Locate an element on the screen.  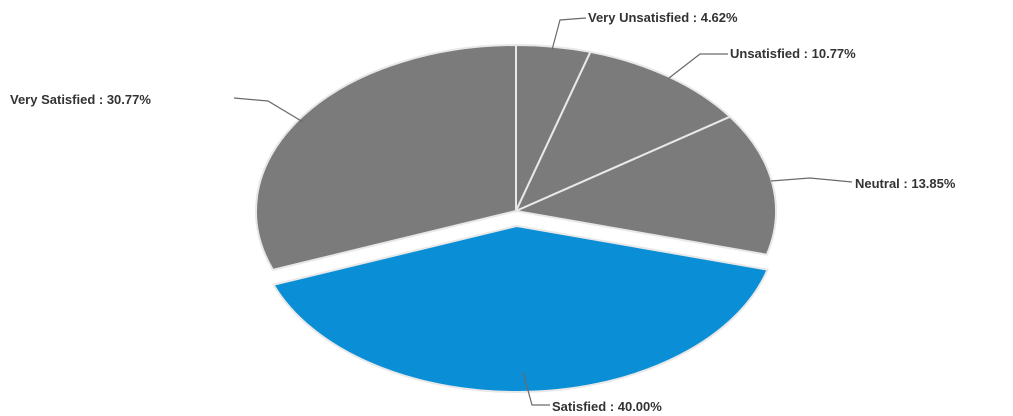
slice-label-neutral: Neutral : 13.85% is located at coordinates (905, 183).